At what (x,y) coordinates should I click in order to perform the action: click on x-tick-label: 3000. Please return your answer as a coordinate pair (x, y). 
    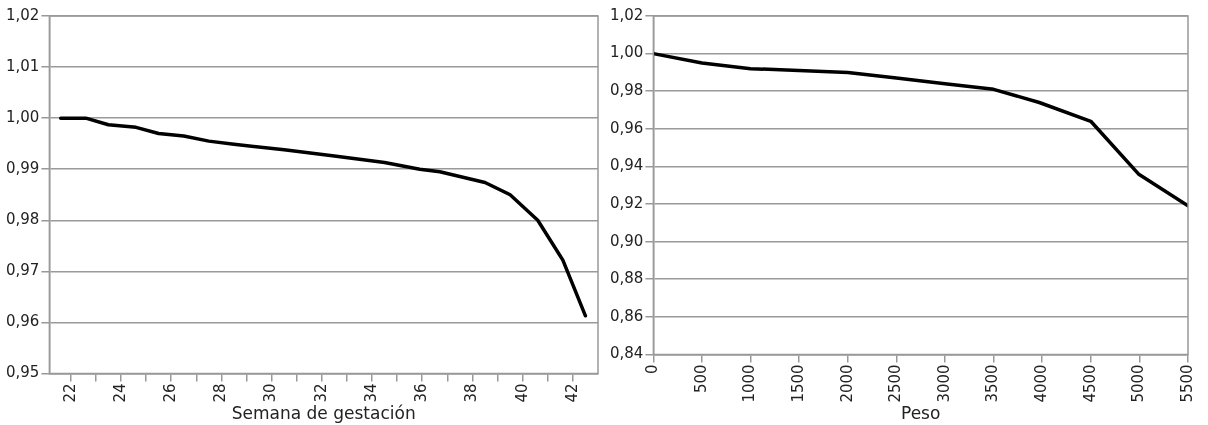
    Looking at the image, I should click on (943, 383).